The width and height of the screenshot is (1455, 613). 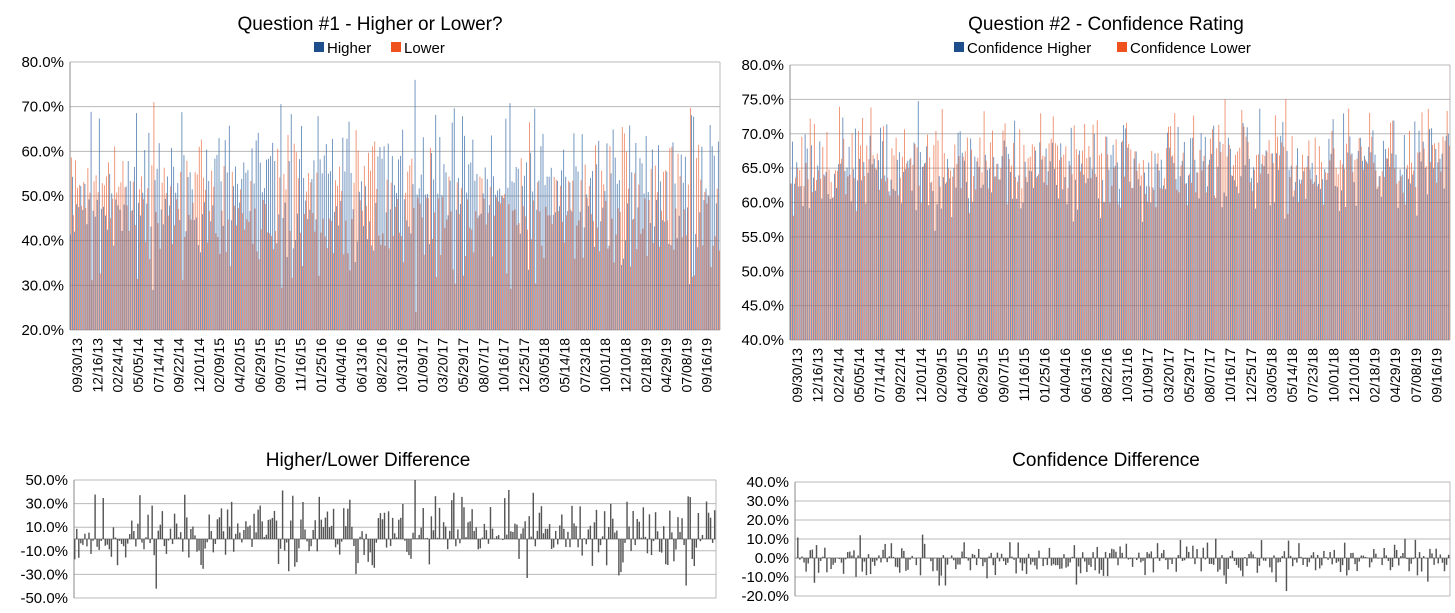 What do you see at coordinates (1122, 47) in the screenshot?
I see `legend-swatch-confidence-lower` at bounding box center [1122, 47].